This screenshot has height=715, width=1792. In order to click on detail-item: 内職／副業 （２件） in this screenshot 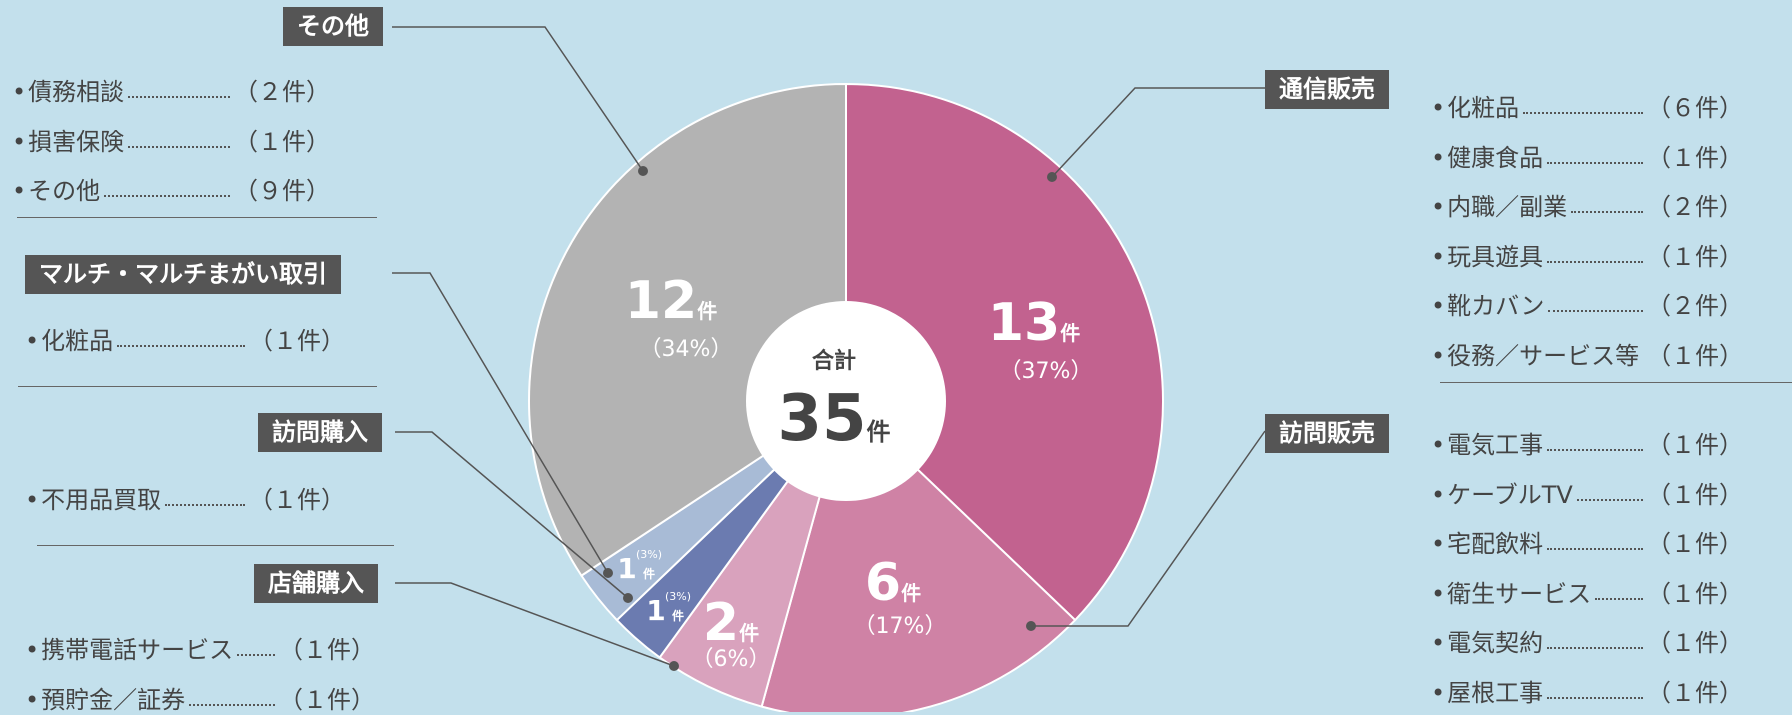, I will do `click(1587, 204)`.